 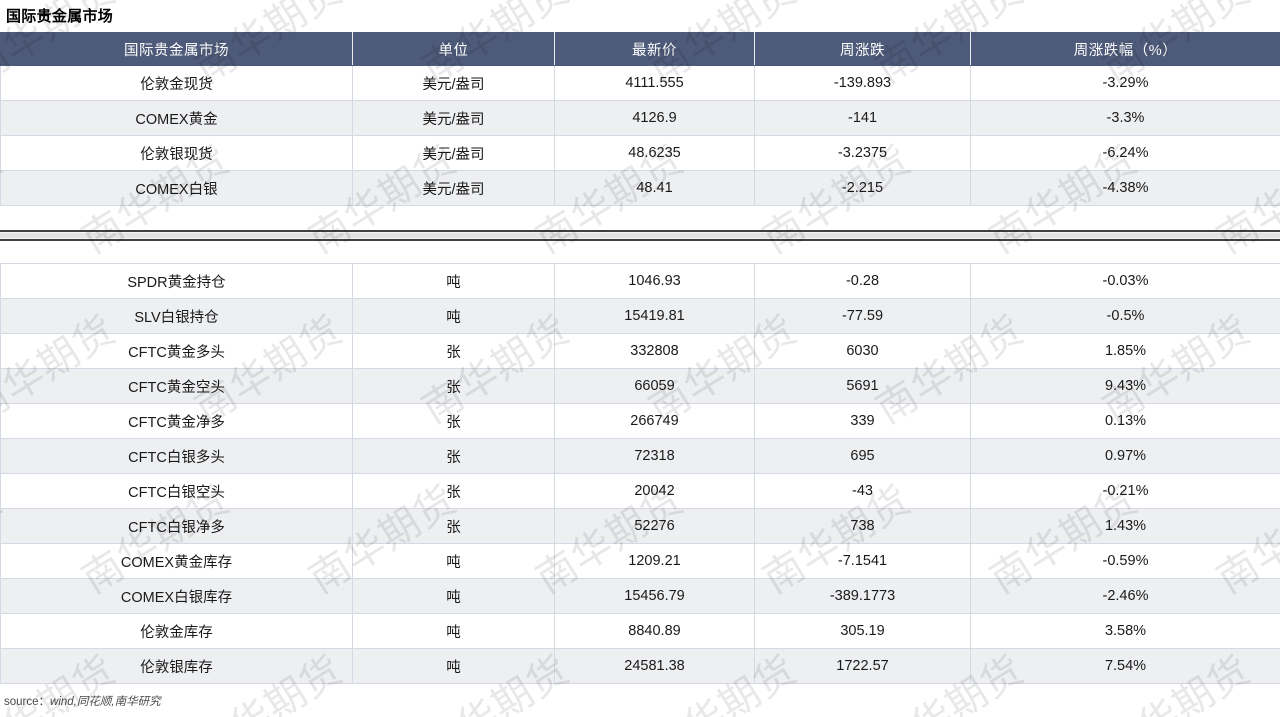 What do you see at coordinates (862, 351) in the screenshot?
I see `cell-change: 6030` at bounding box center [862, 351].